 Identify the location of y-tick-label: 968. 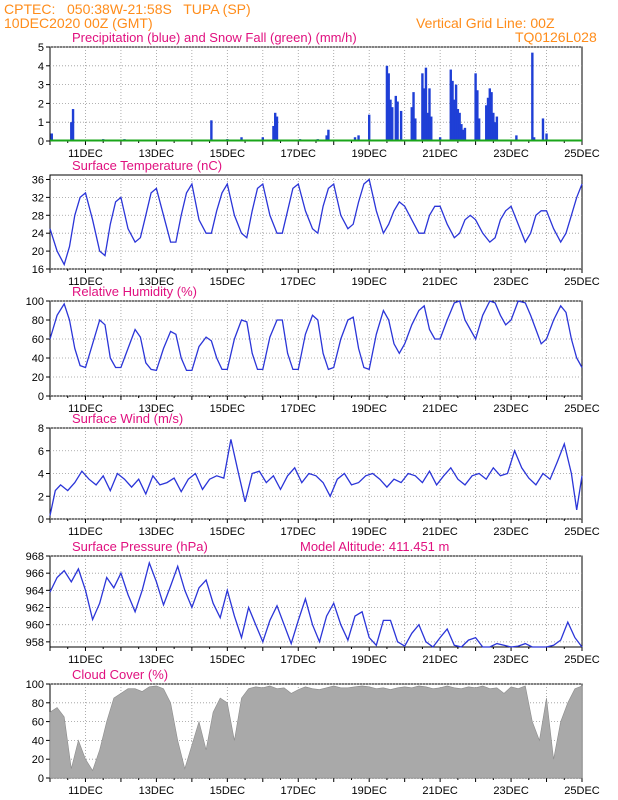
(35, 557).